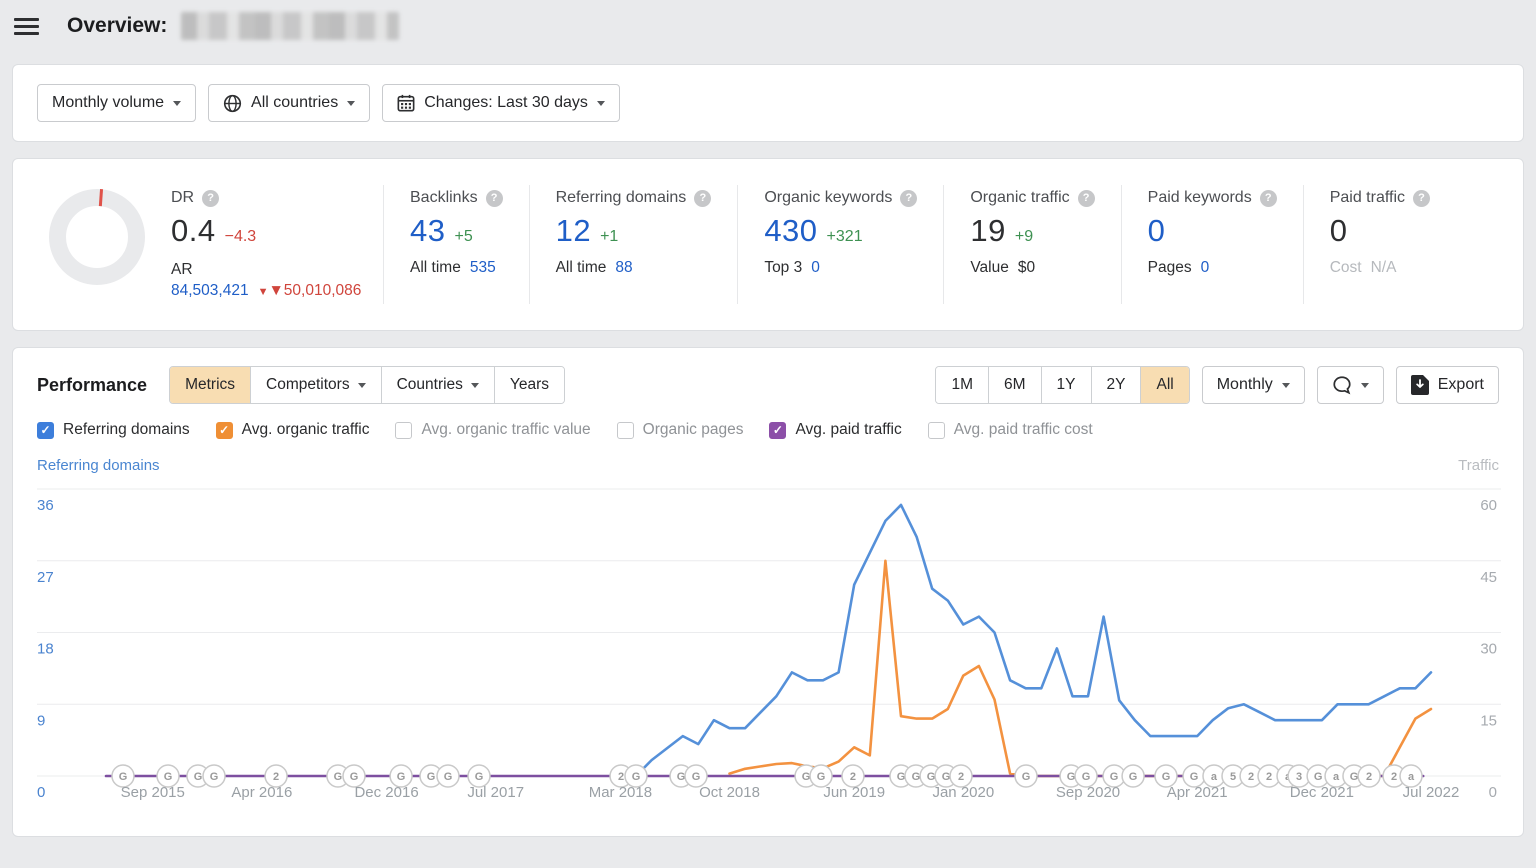 This screenshot has width=1536, height=868. What do you see at coordinates (117, 25) in the screenshot?
I see `page-title: Overview:` at bounding box center [117, 25].